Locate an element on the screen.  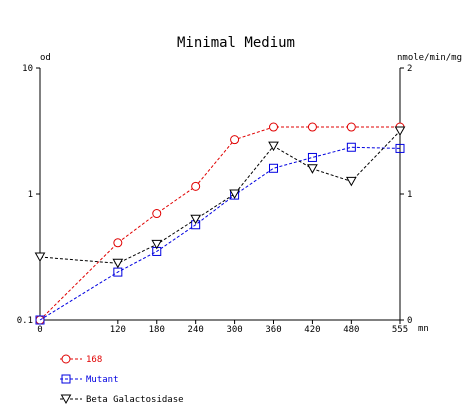
x-tick-label: 240 is located at coordinates (196, 330).